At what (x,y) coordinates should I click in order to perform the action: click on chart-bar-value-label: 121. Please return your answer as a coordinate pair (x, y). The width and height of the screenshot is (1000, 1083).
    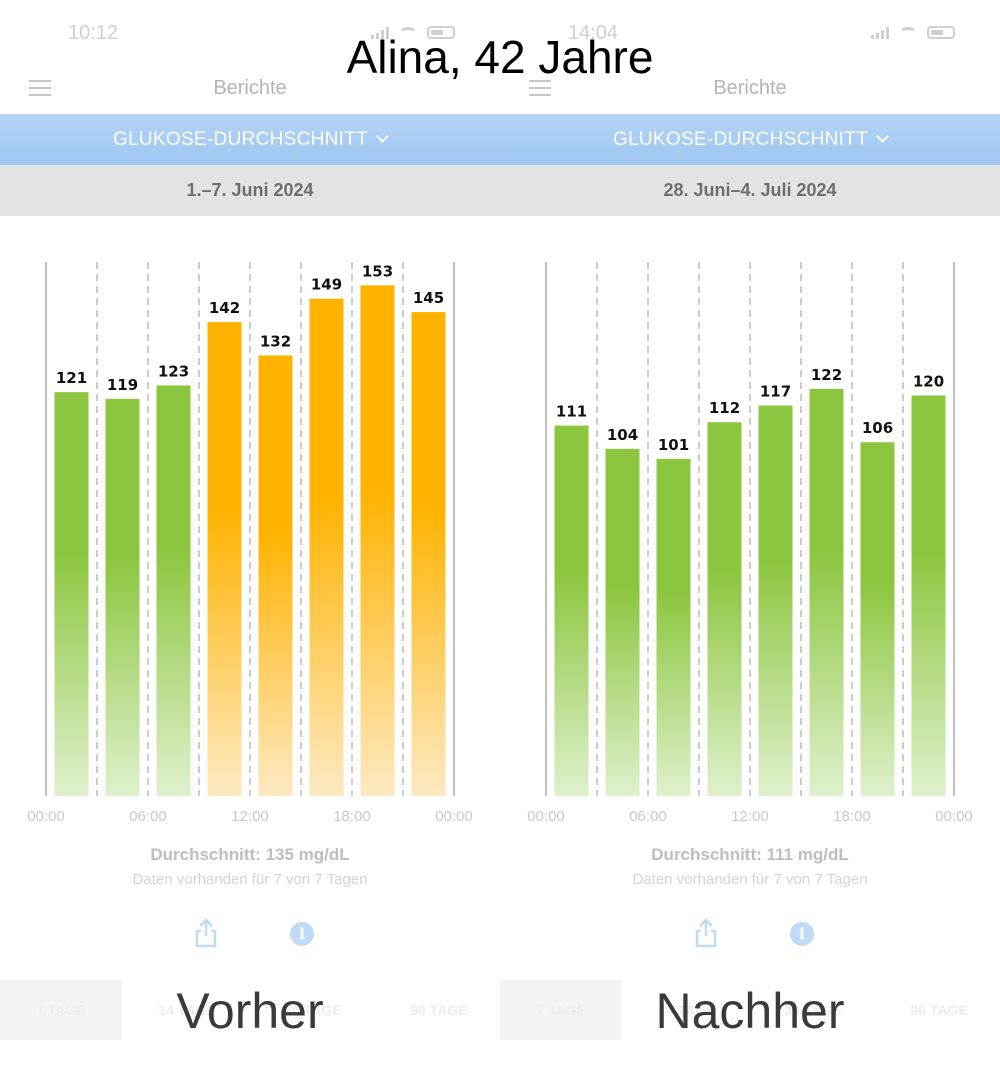
    Looking at the image, I should click on (71, 378).